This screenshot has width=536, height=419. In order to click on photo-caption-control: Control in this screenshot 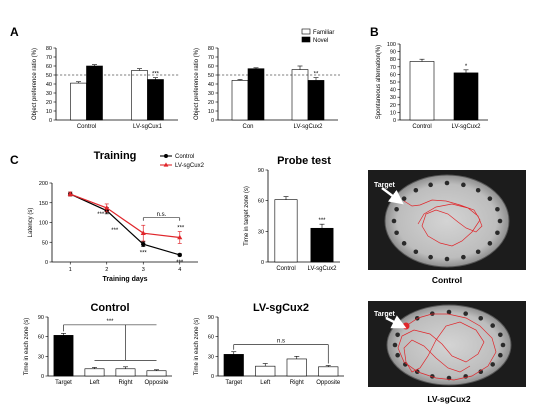, I will do `click(447, 280)`.